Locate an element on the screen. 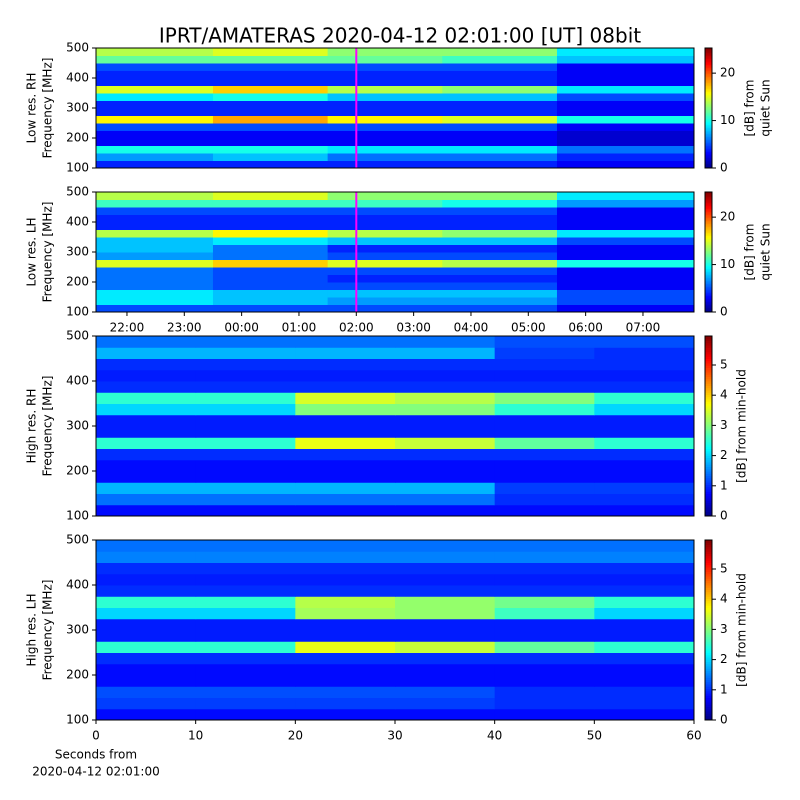 This screenshot has height=800, width=800. y-tick-label: 200 is located at coordinates (77, 138).